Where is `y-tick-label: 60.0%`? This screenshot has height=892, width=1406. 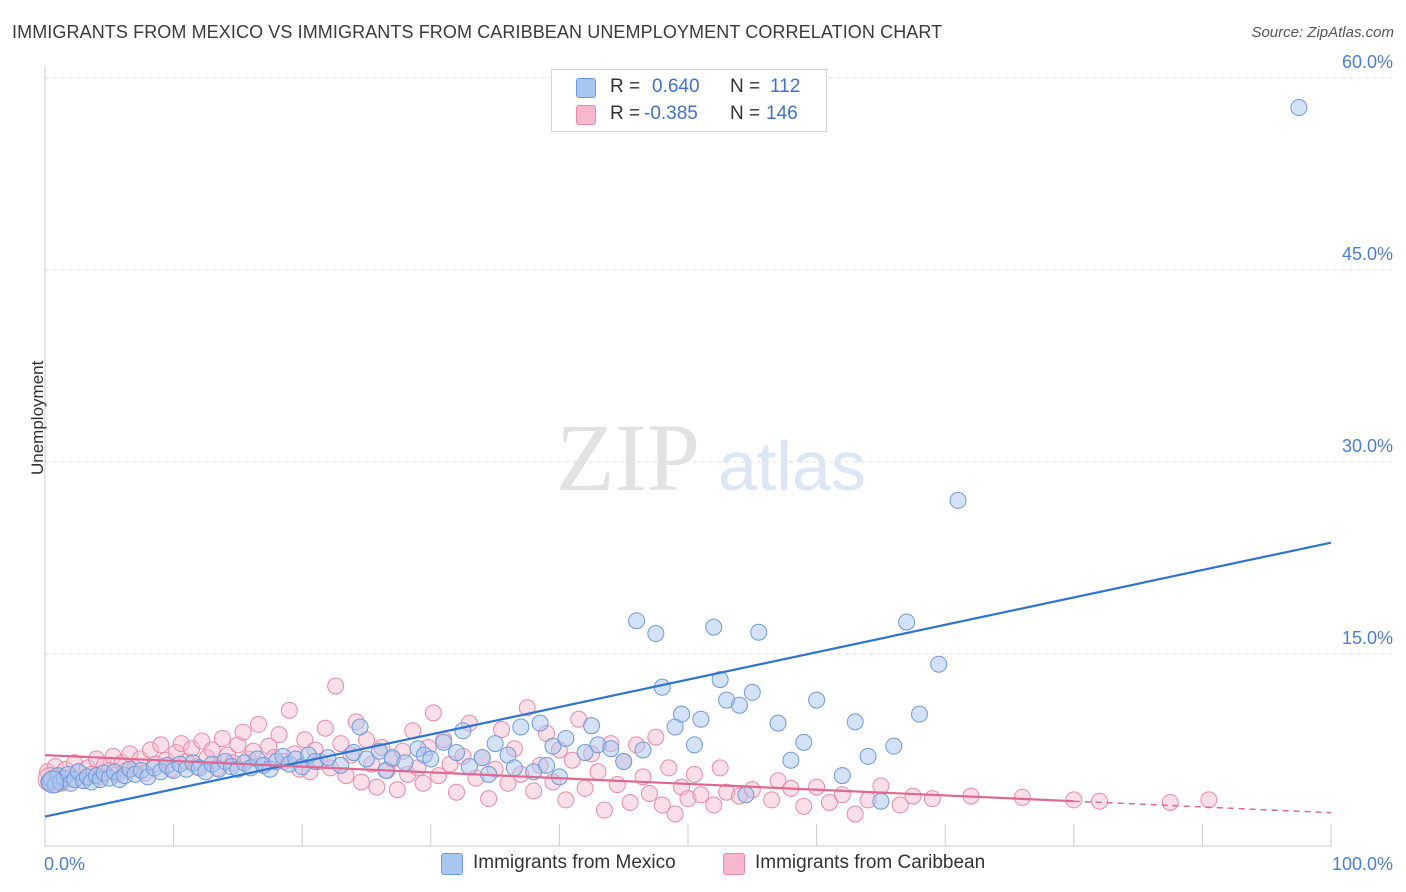 y-tick-label: 60.0% is located at coordinates (1367, 62).